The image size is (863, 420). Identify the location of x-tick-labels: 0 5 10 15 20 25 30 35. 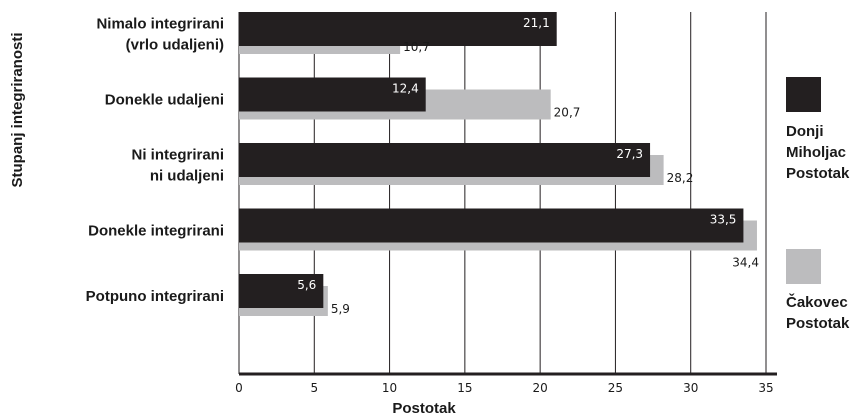
(504, 388).